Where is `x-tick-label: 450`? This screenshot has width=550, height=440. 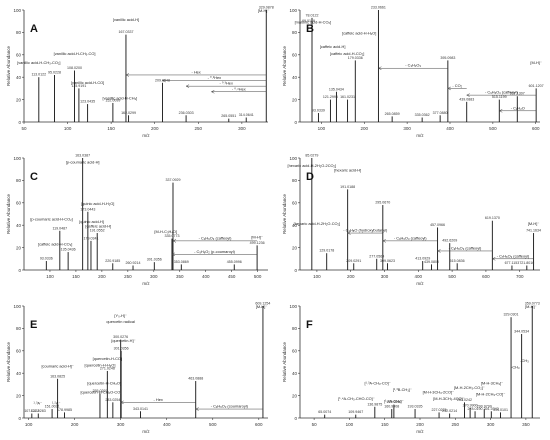
x-tick-label: 450 is located at coordinates (232, 276).